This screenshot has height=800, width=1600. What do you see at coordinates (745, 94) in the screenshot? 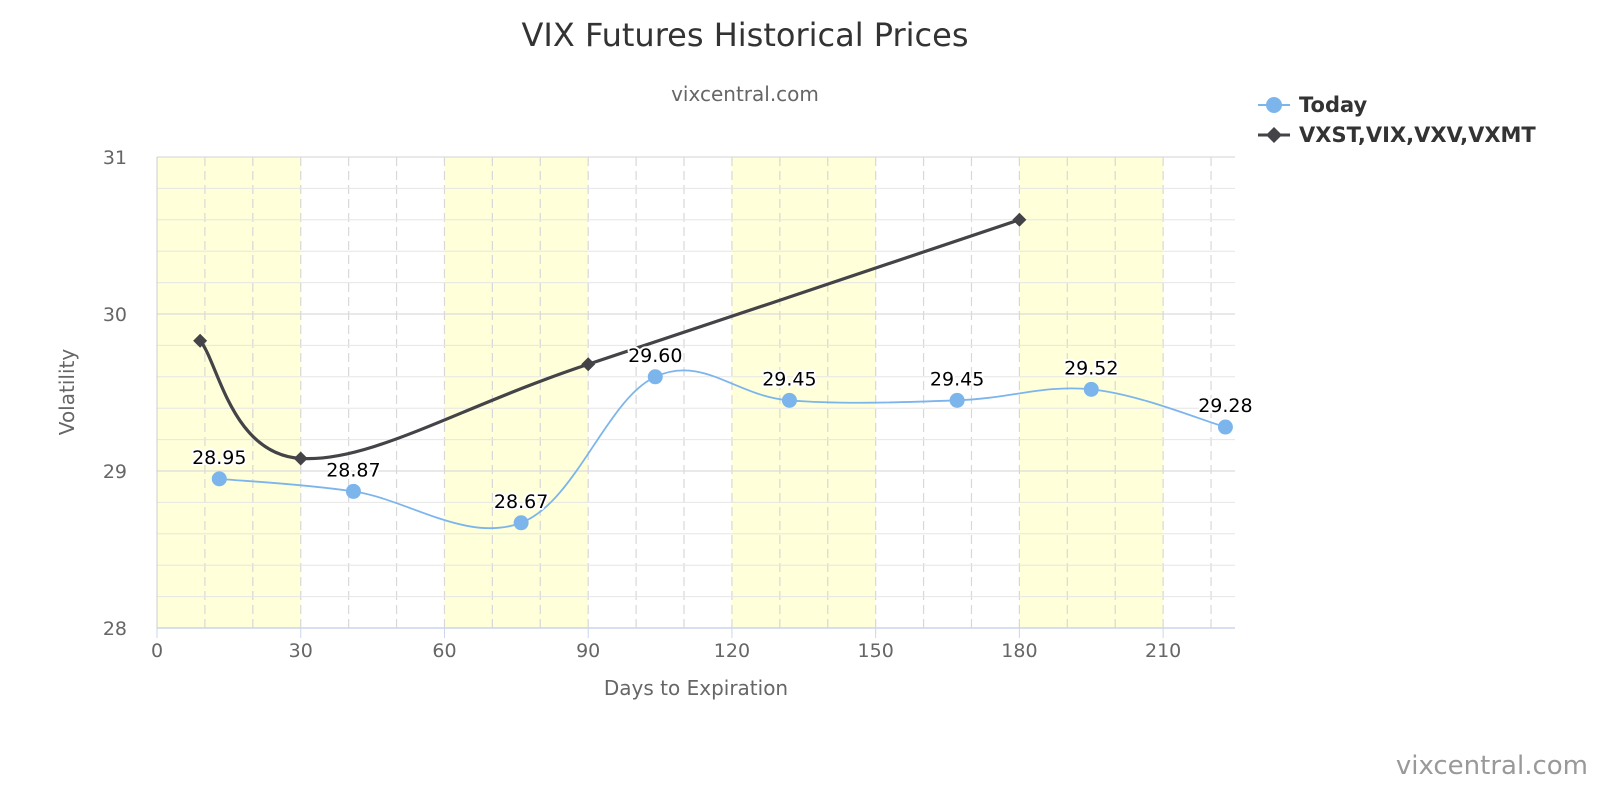
I see `chart-subtitle: vixcentral.com` at bounding box center [745, 94].